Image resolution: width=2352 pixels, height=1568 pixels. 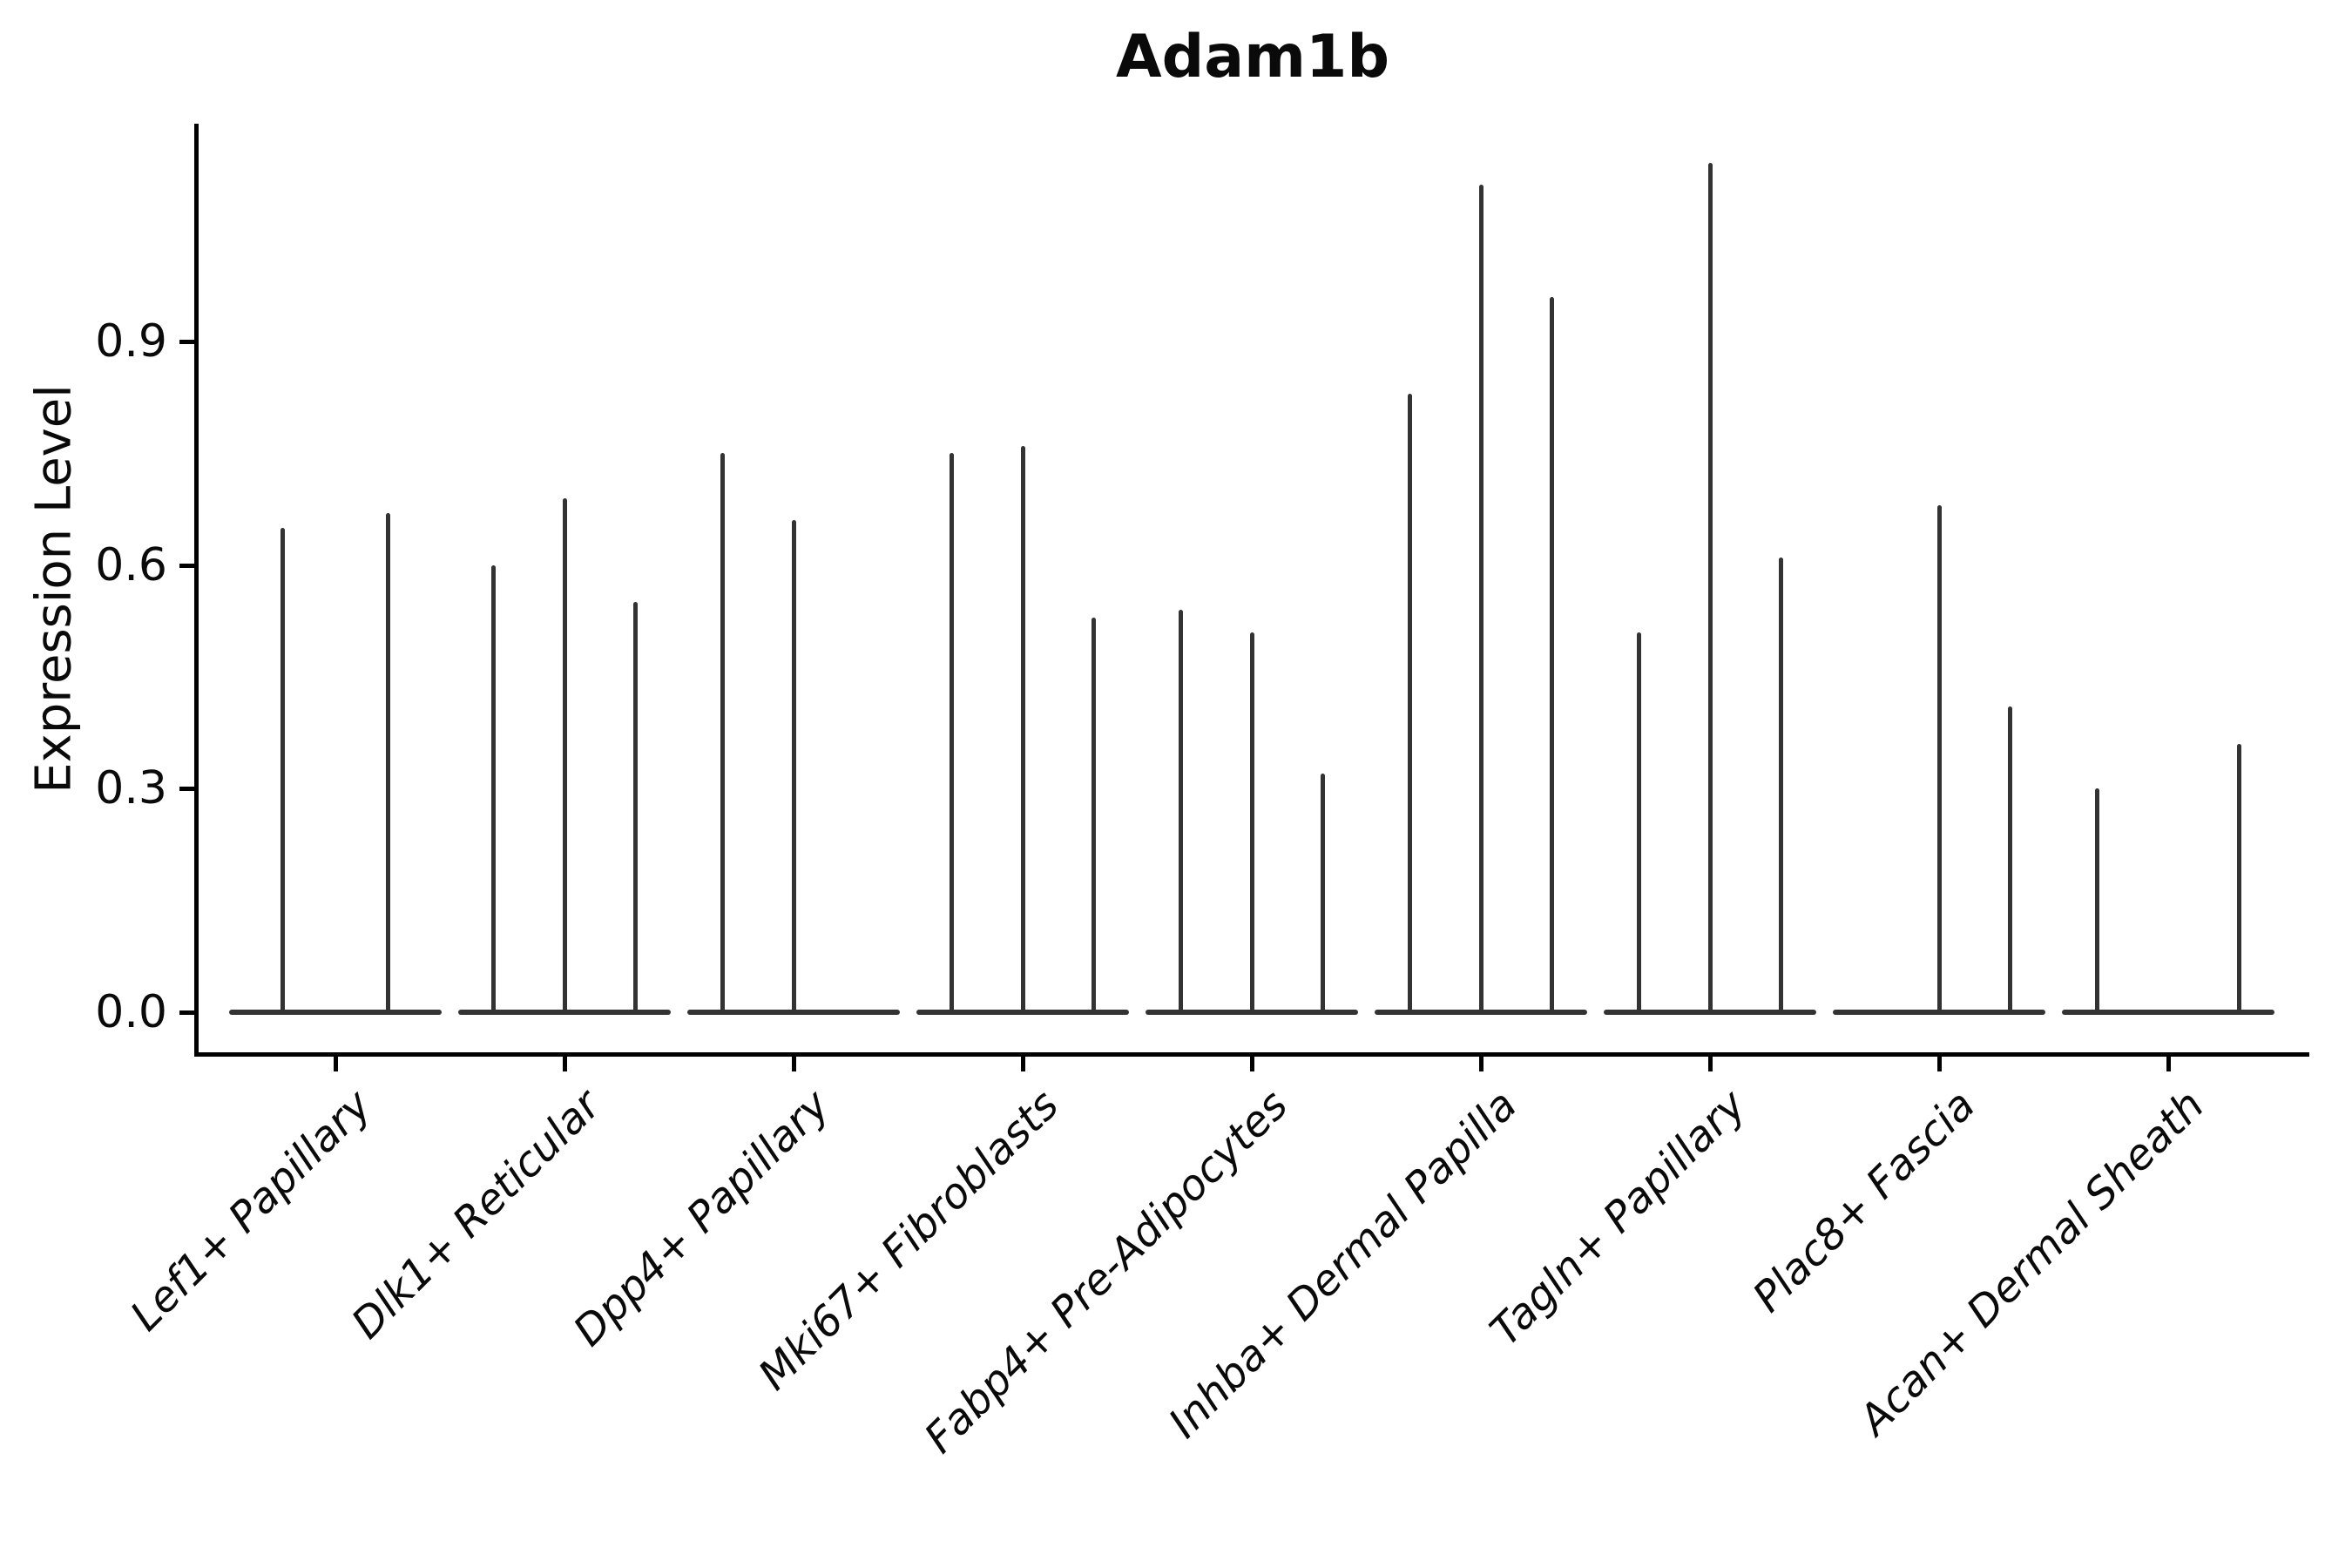 I want to click on x-tick-label: Fabp4+ Pre-Adipocytes, so click(x=1106, y=1271).